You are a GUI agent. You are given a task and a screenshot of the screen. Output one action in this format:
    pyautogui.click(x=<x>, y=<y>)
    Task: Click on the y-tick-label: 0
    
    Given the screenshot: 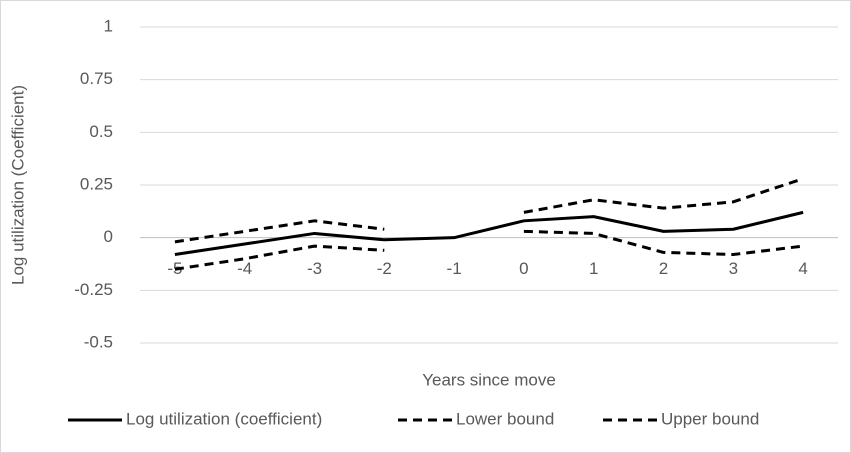 What is the action you would take?
    pyautogui.click(x=108, y=236)
    